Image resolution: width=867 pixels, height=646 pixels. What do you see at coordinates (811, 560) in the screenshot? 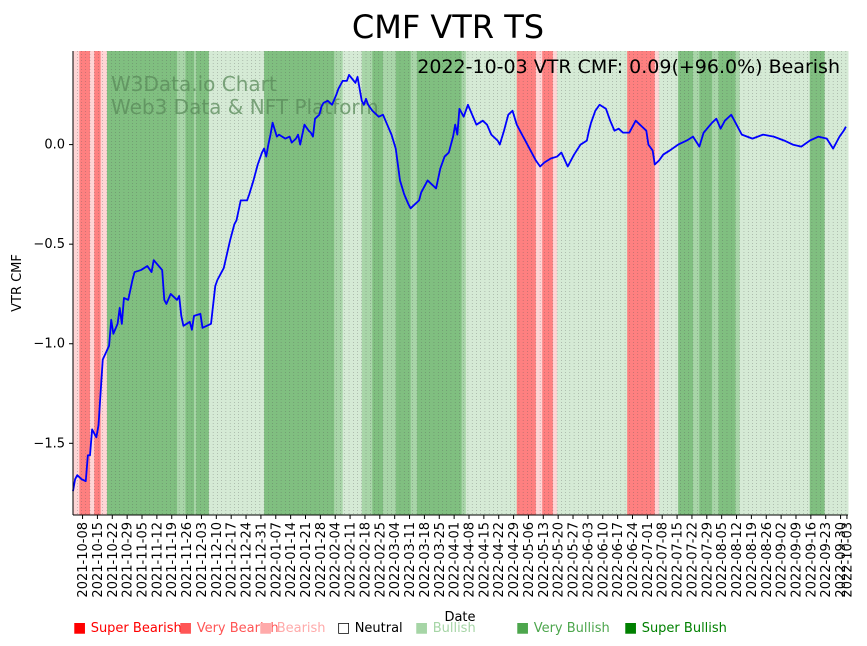
I see `x-tick-label: 2022-09-16` at bounding box center [811, 560].